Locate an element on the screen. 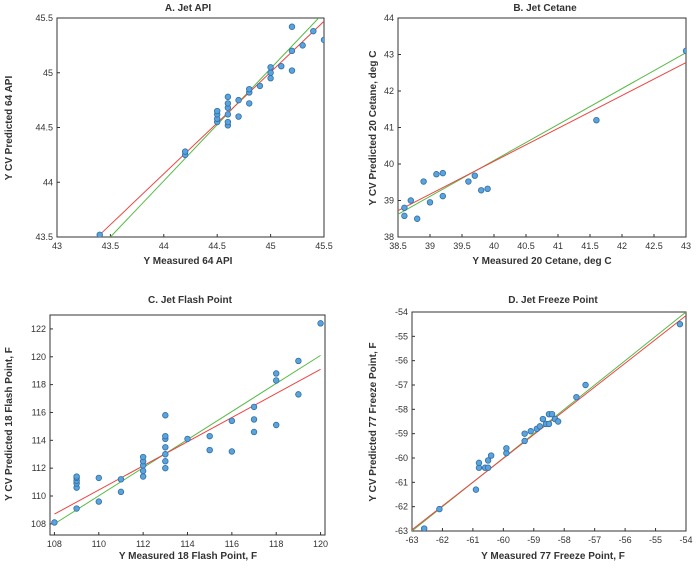  panel-d-x-tick-label: -62 is located at coordinates (442, 540).